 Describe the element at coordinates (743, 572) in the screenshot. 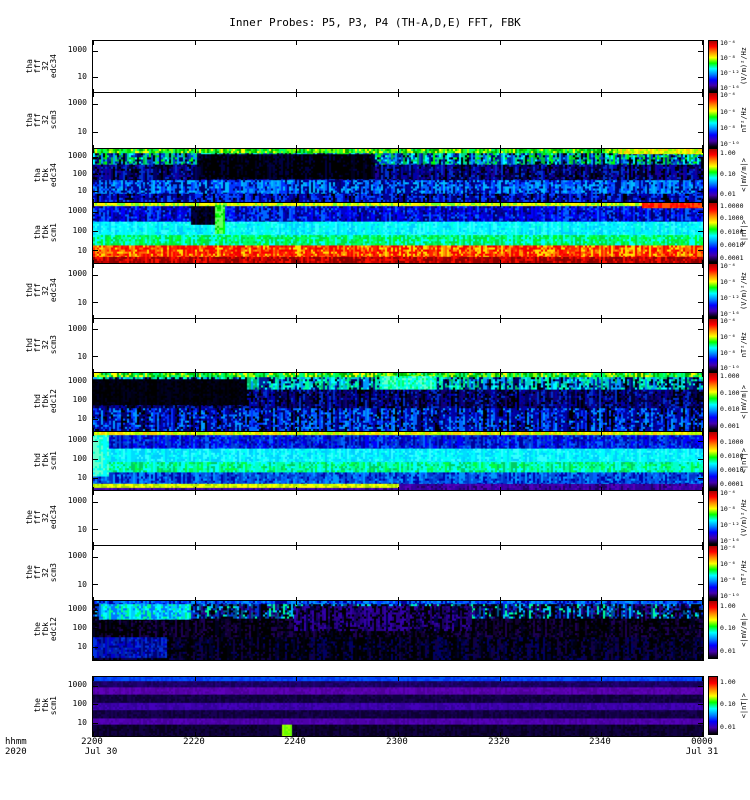

I see `panel-colorbar-unit-label: nT²/Hz` at that location.